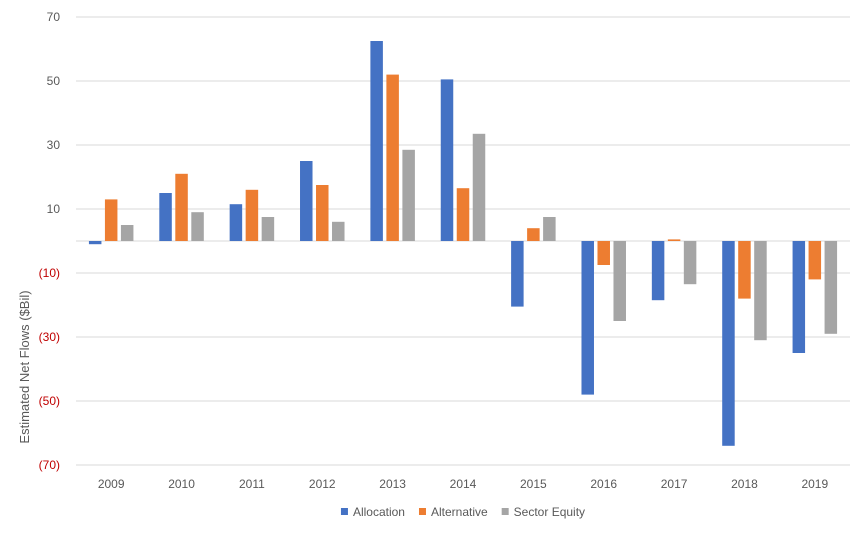 The image size is (866, 536). I want to click on y-axis-title: Estimated Net Flows ($Bil), so click(24, 366).